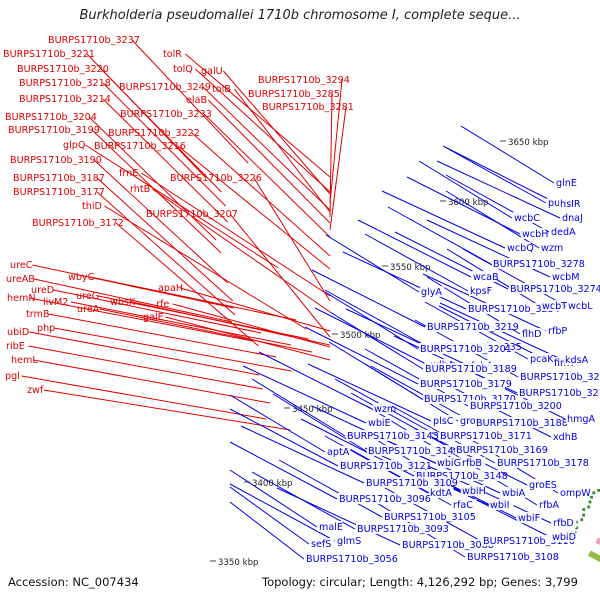 This screenshot has width=600, height=600. What do you see at coordinates (21, 265) in the screenshot?
I see `forward-gene-label: ureC` at bounding box center [21, 265].